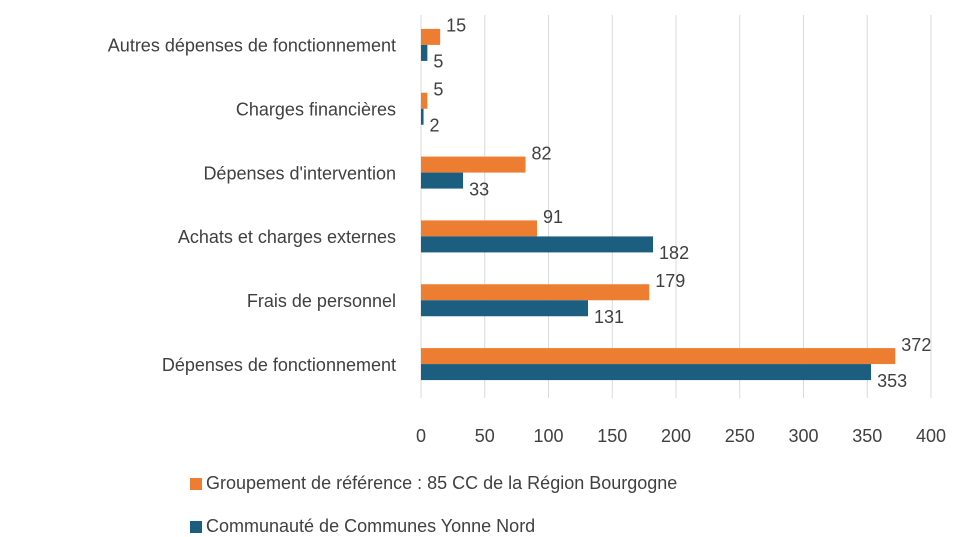 This screenshot has height=537, width=953. I want to click on data-label: 182, so click(674, 253).